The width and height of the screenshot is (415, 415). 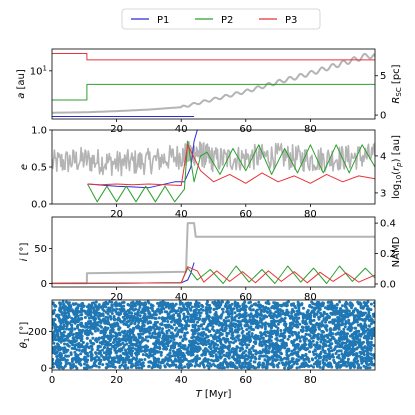 I want to click on panel-3-plot, so click(x=213, y=253).